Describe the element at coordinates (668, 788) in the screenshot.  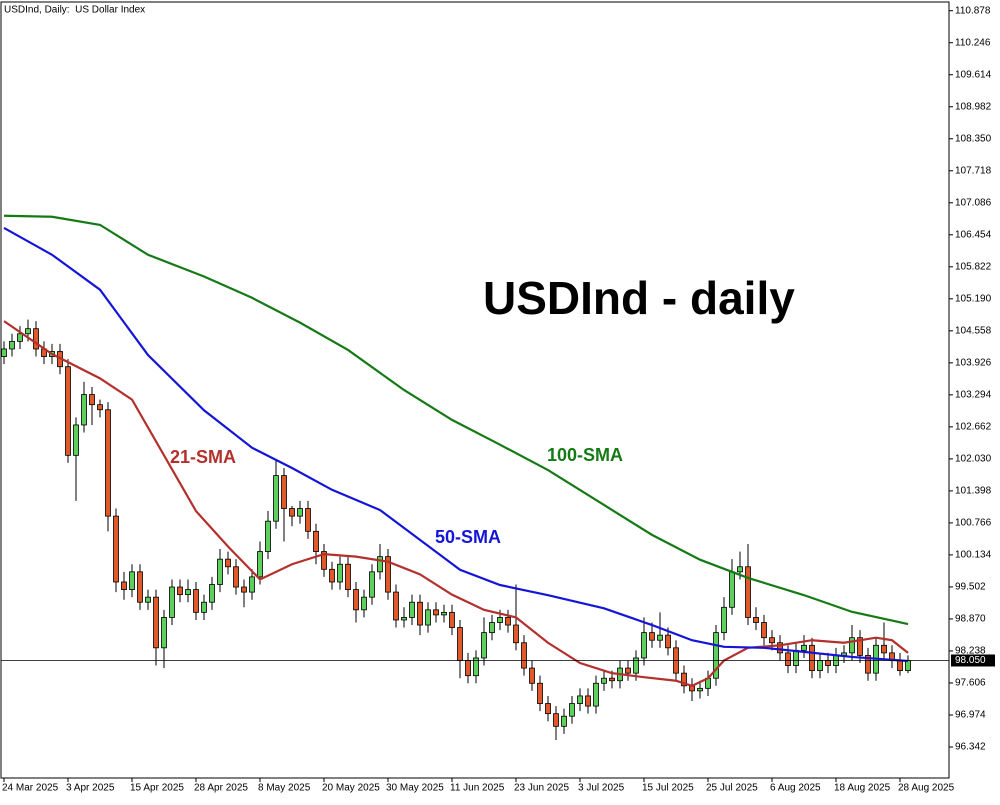
I see `x-tick-label: 15 Jul 2025` at that location.